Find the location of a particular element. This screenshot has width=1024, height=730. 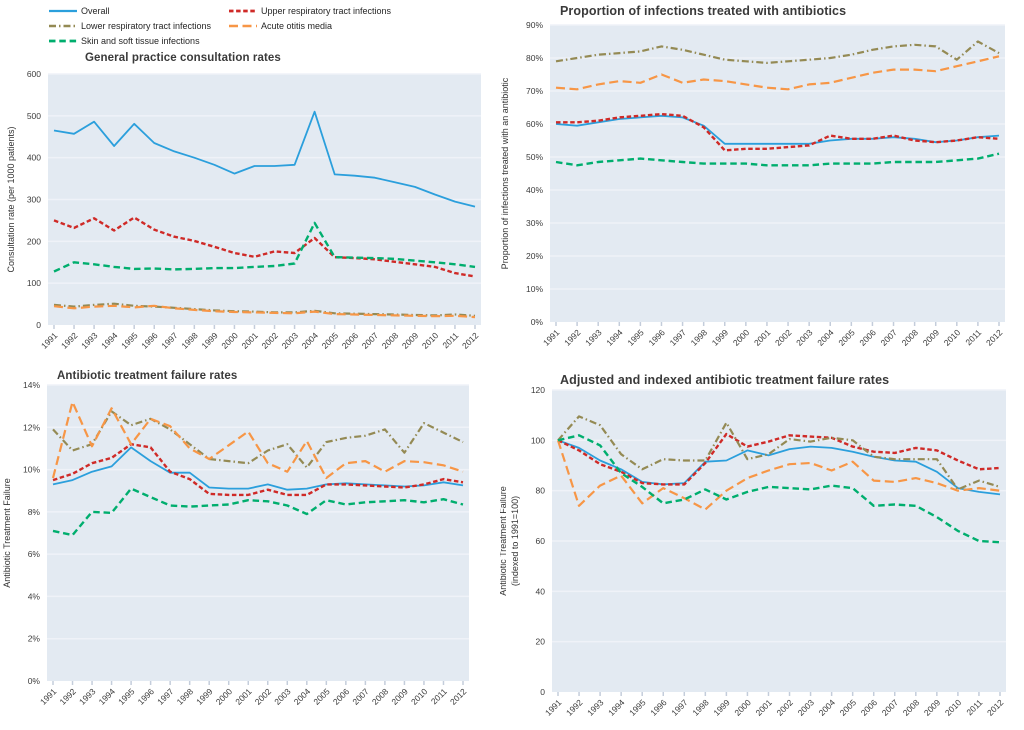

y-tick-label: 10% is located at coordinates (534, 289).